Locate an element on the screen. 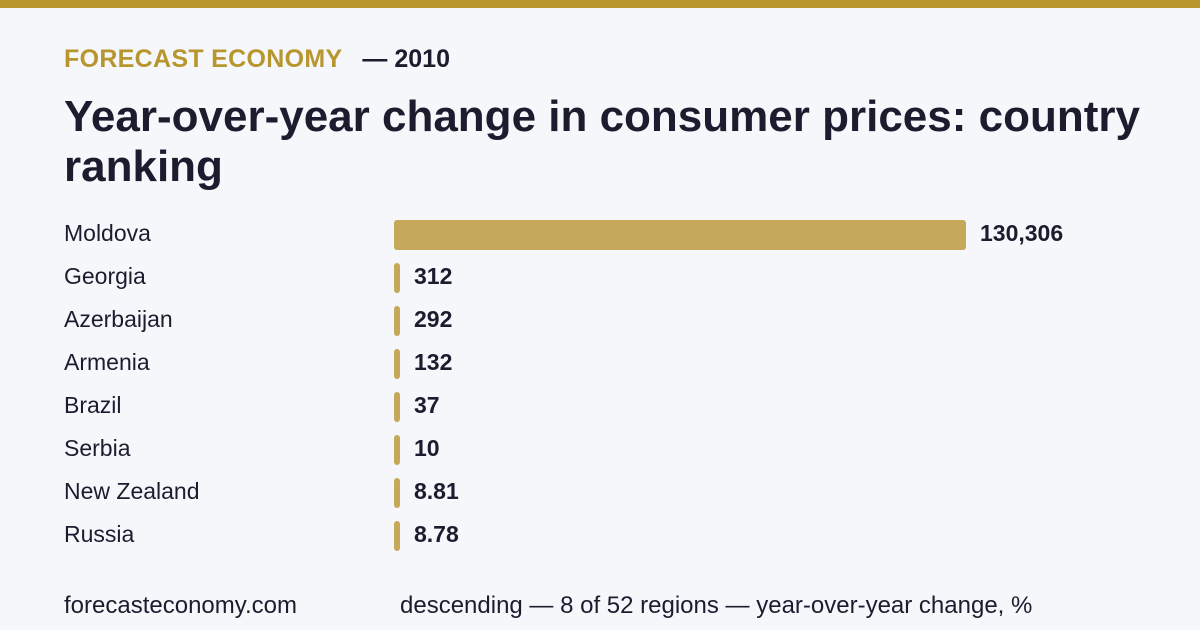  header-year: — 2010 is located at coordinates (406, 59).